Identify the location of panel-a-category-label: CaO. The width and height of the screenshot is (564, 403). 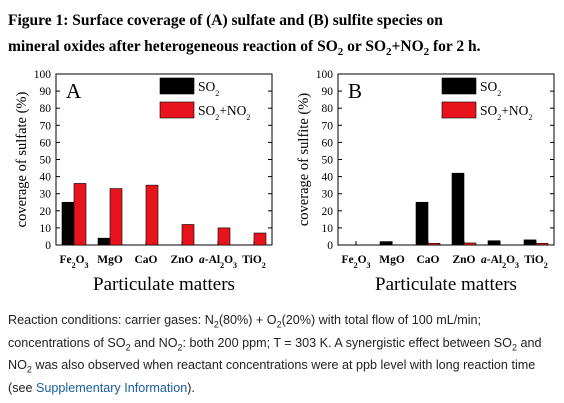
(146, 260).